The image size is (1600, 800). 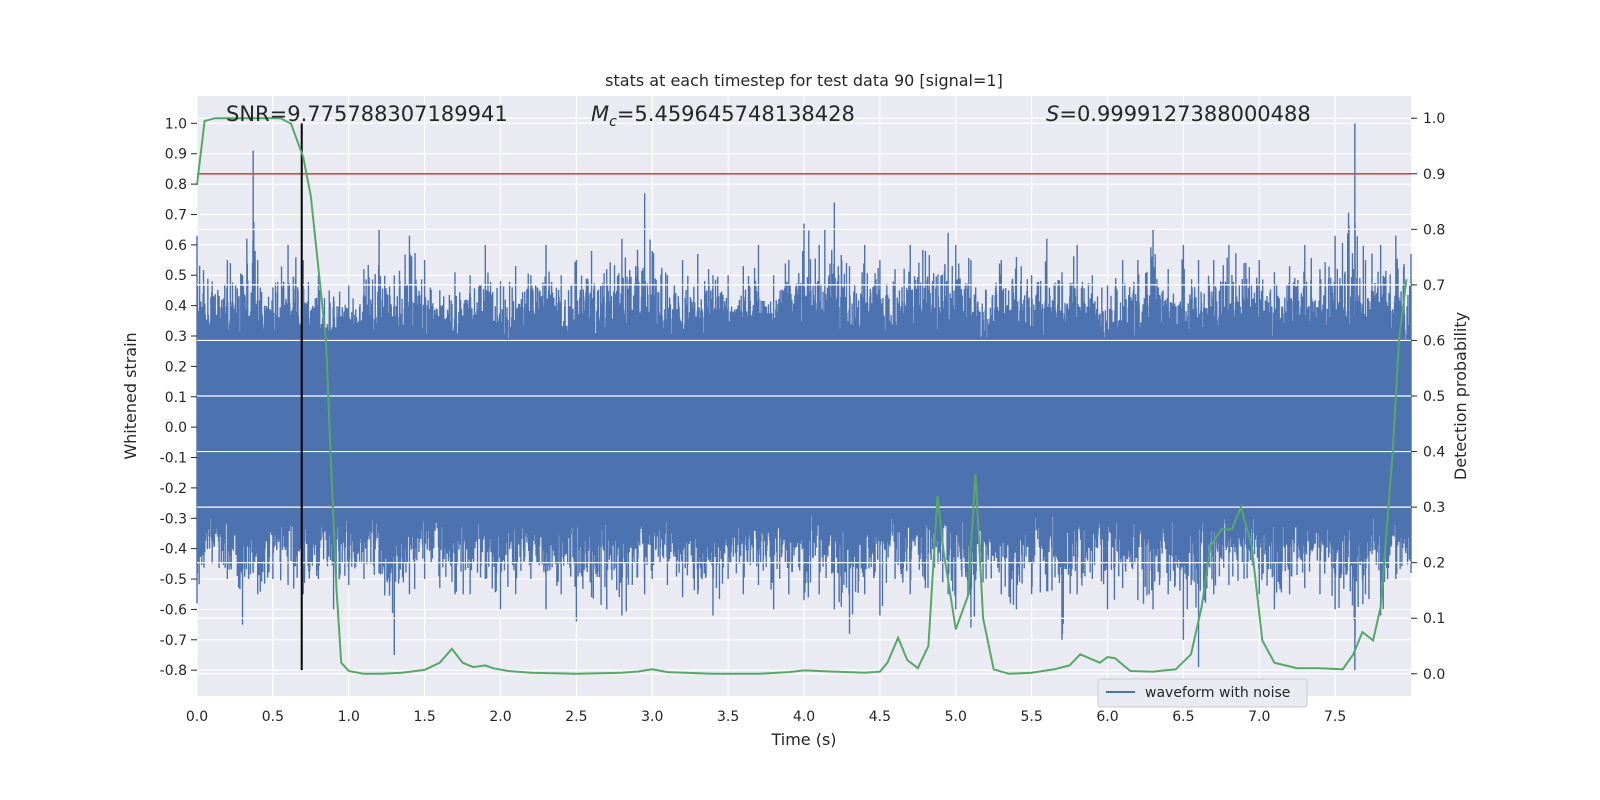 What do you see at coordinates (1434, 564) in the screenshot?
I see `y2-tick-label: 0.2` at bounding box center [1434, 564].